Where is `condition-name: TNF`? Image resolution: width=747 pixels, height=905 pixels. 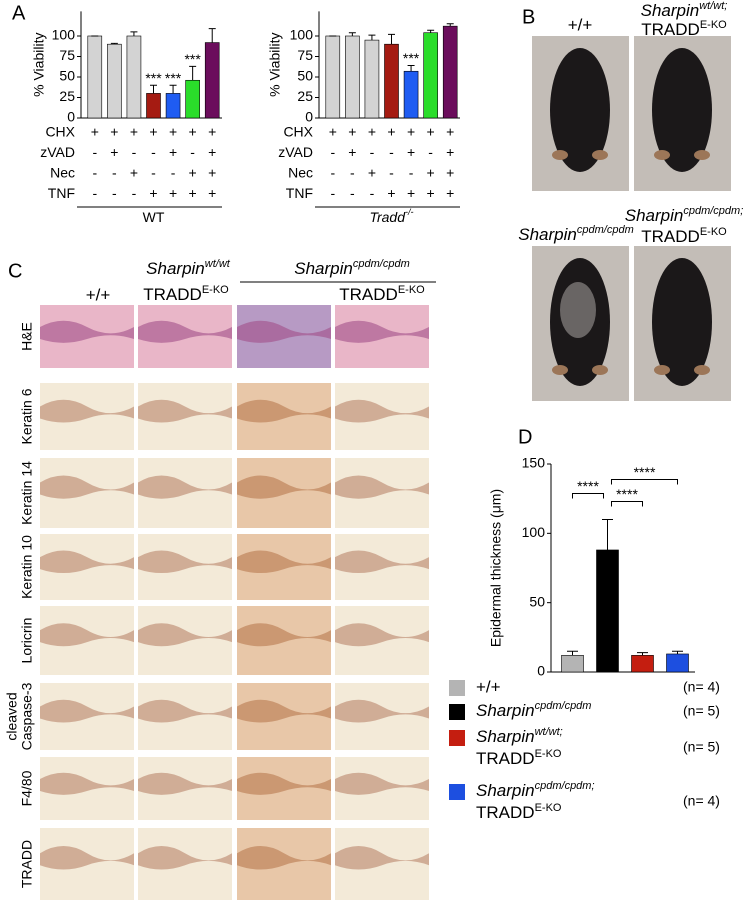 condition-name: TNF is located at coordinates (299, 193).